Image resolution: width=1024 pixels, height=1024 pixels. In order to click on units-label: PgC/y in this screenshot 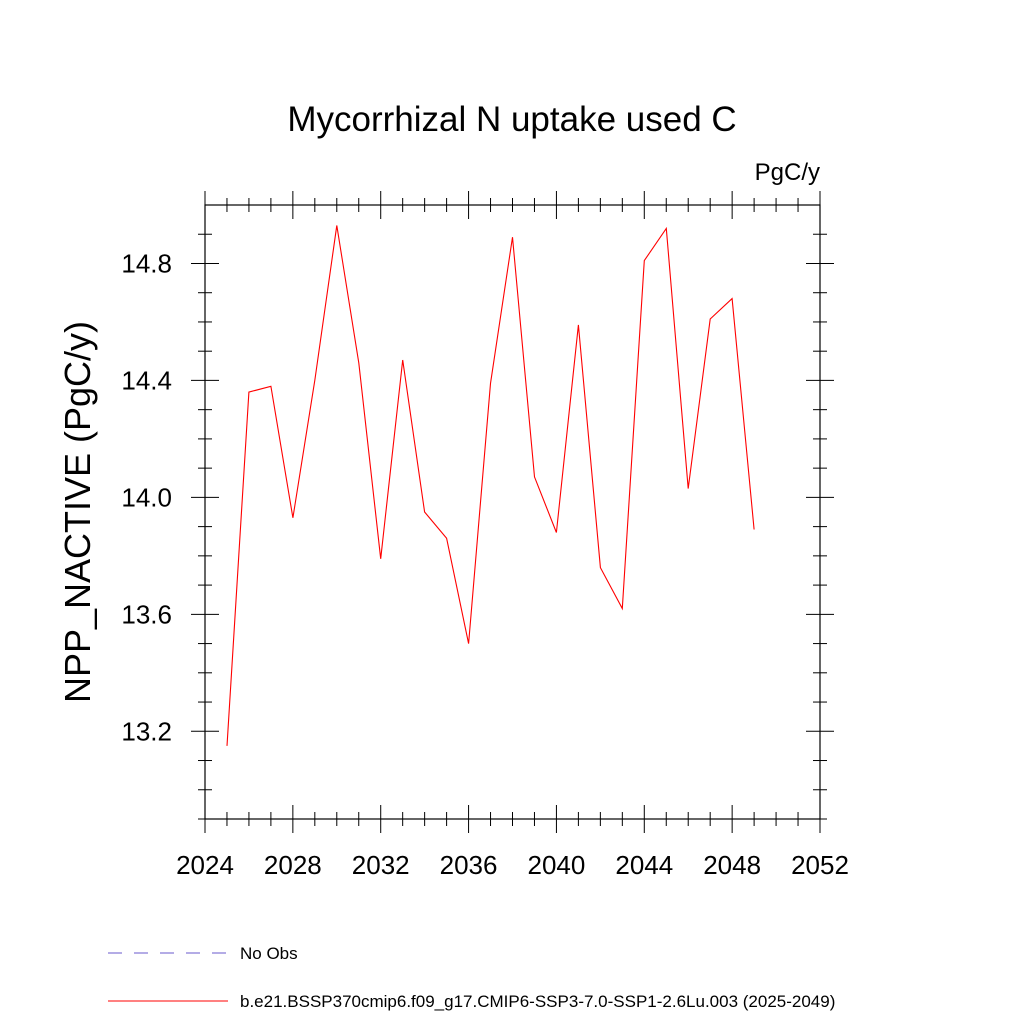, I will do `click(787, 172)`.